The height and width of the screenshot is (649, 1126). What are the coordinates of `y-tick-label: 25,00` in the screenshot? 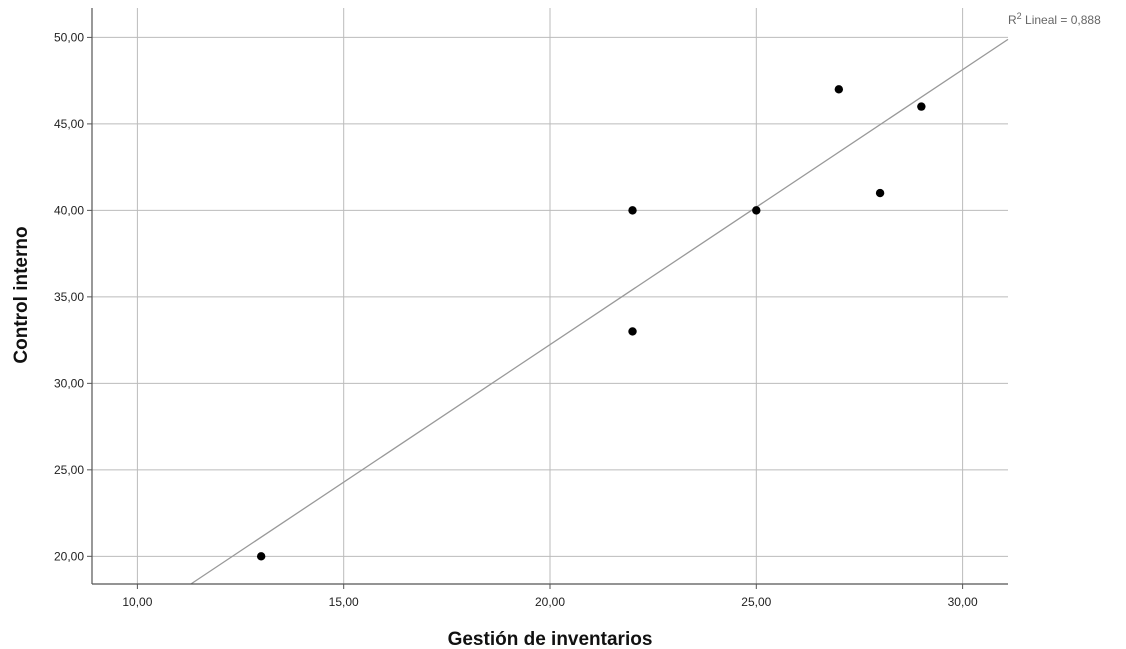 It's located at (69, 470).